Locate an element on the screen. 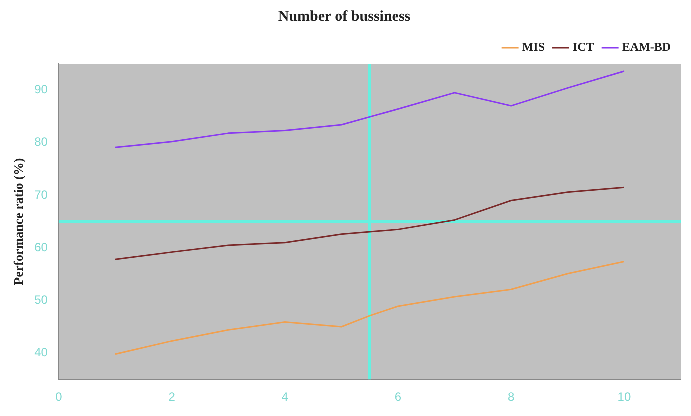 The width and height of the screenshot is (691, 416). y-tick-label: 90 is located at coordinates (41, 89).